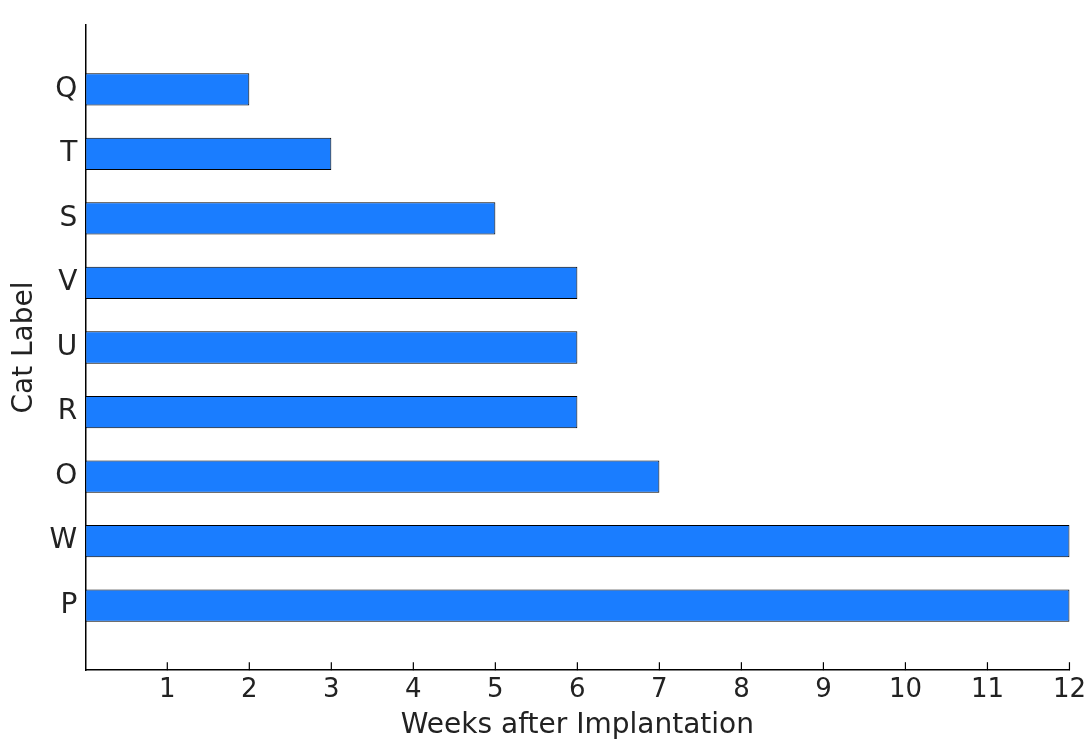 The height and width of the screenshot is (747, 1090). I want to click on y-tick-label: T, so click(69, 152).